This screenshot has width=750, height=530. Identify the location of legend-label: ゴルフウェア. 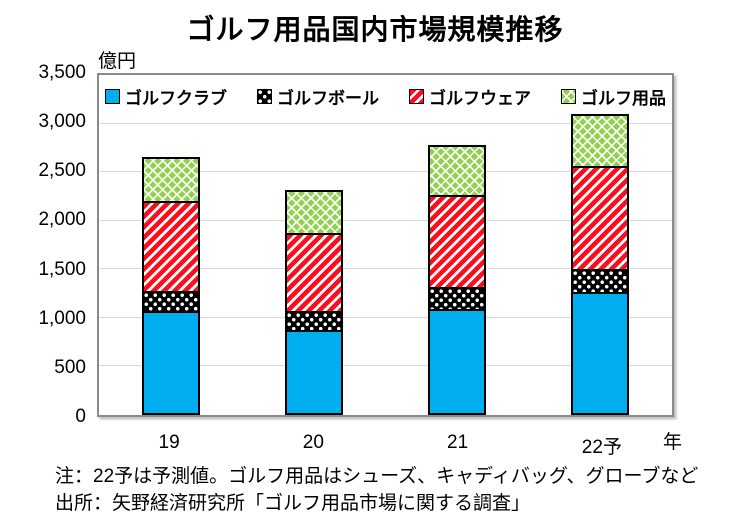
(480, 98).